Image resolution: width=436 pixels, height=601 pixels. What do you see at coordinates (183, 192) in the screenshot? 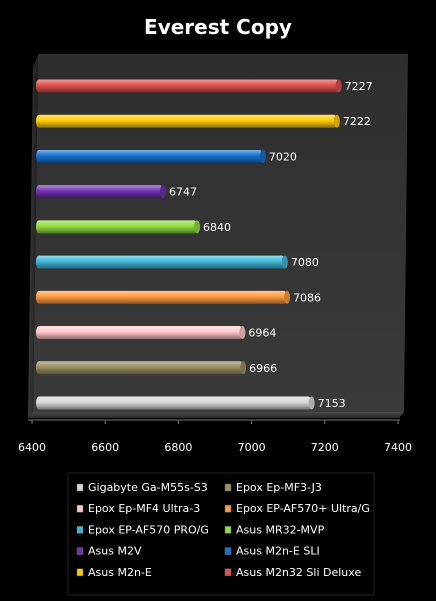
I see `bar-value-label: 6747` at bounding box center [183, 192].